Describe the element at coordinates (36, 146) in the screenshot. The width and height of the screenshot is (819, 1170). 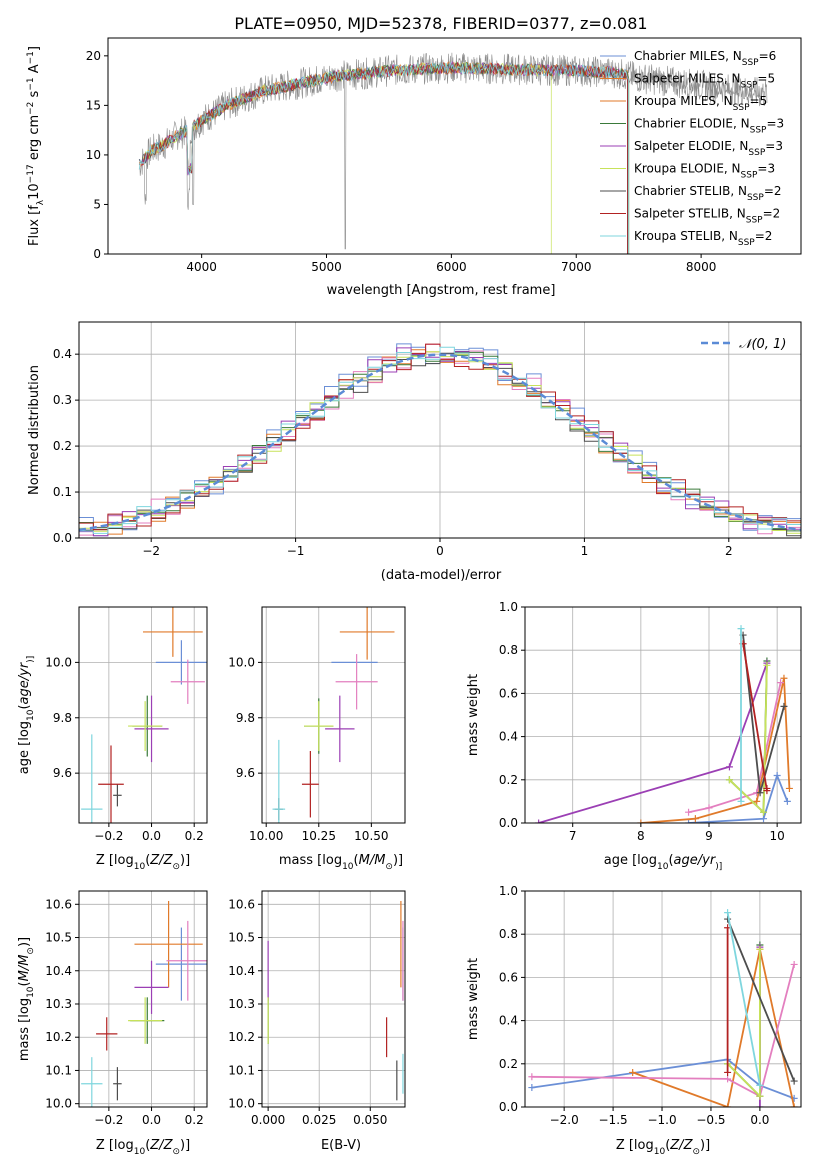
I see `spectrum-ylabel: Flux [fλ10−17 erg cm−2 s−1 A−1]` at that location.